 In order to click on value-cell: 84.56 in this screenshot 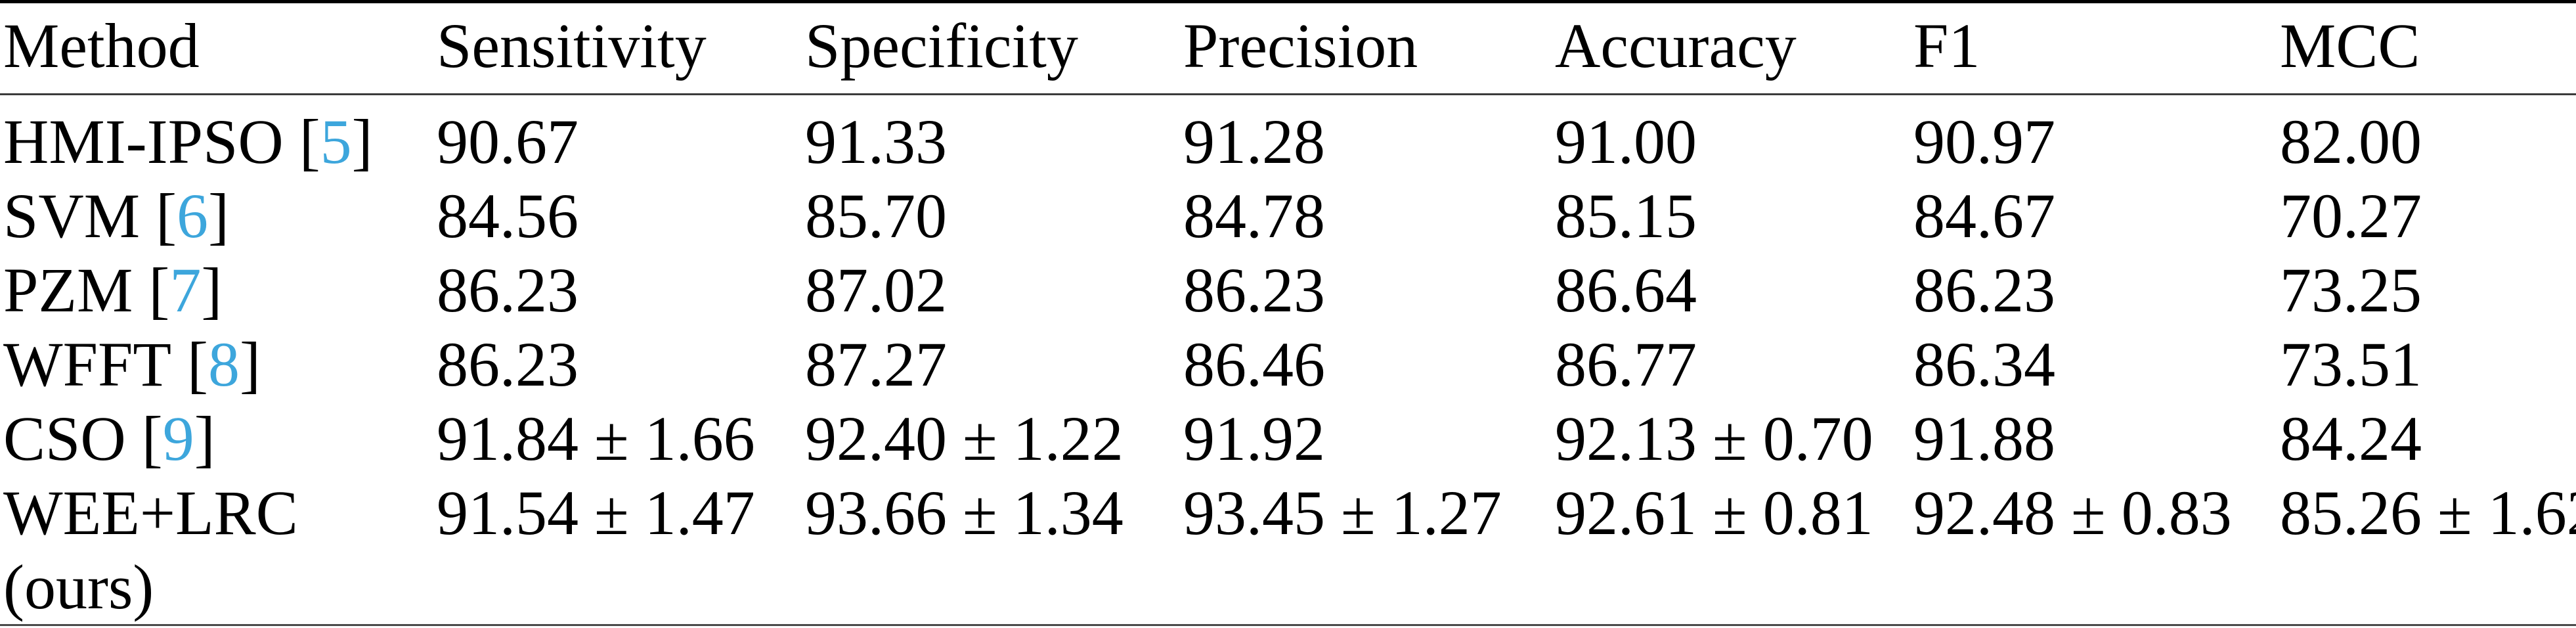, I will do `click(508, 216)`.